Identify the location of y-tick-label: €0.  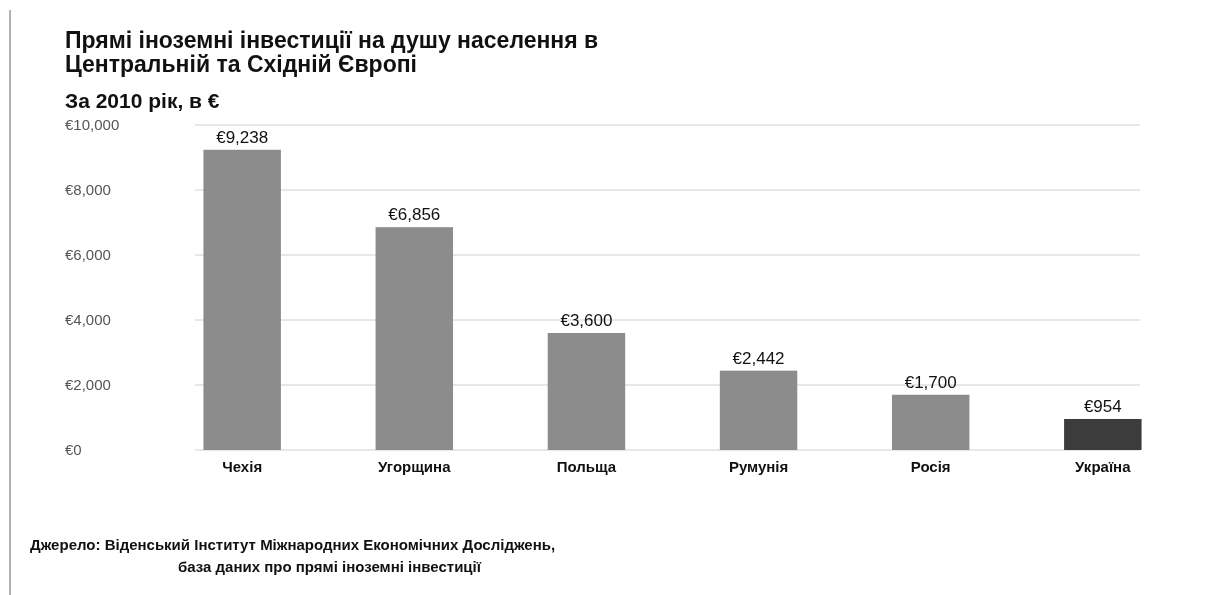
(73, 450).